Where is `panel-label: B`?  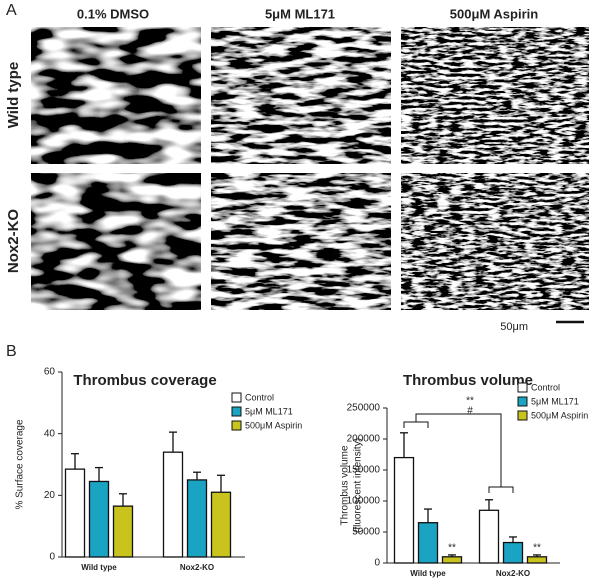
panel-label: B is located at coordinates (11, 351).